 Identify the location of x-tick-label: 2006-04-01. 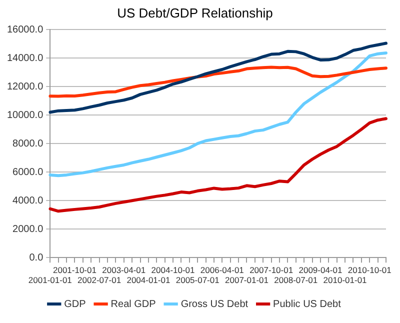
(222, 270).